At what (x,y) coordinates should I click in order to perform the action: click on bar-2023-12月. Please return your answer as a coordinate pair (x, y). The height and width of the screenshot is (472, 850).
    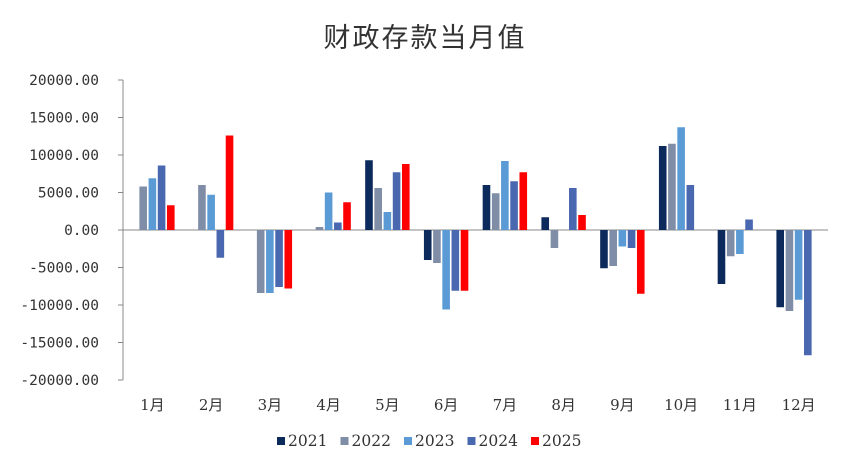
    Looking at the image, I should click on (798, 265).